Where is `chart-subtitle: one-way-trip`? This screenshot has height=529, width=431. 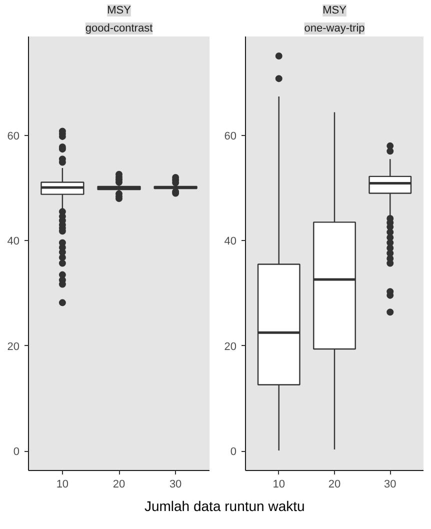 chart-subtitle: one-way-trip is located at coordinates (334, 28).